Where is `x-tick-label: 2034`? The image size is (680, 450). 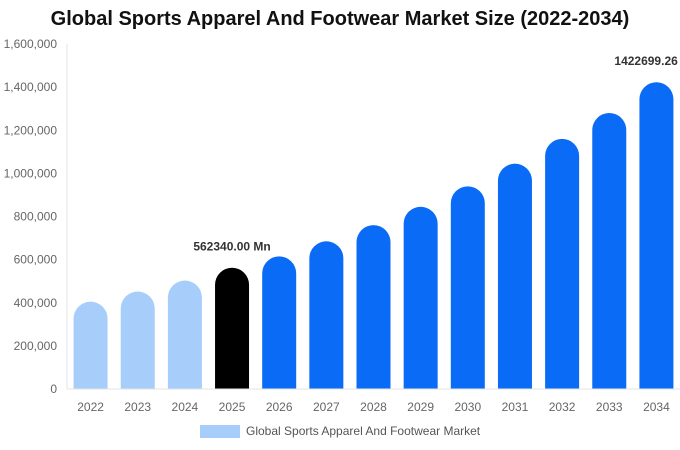 x-tick-label: 2034 is located at coordinates (656, 407).